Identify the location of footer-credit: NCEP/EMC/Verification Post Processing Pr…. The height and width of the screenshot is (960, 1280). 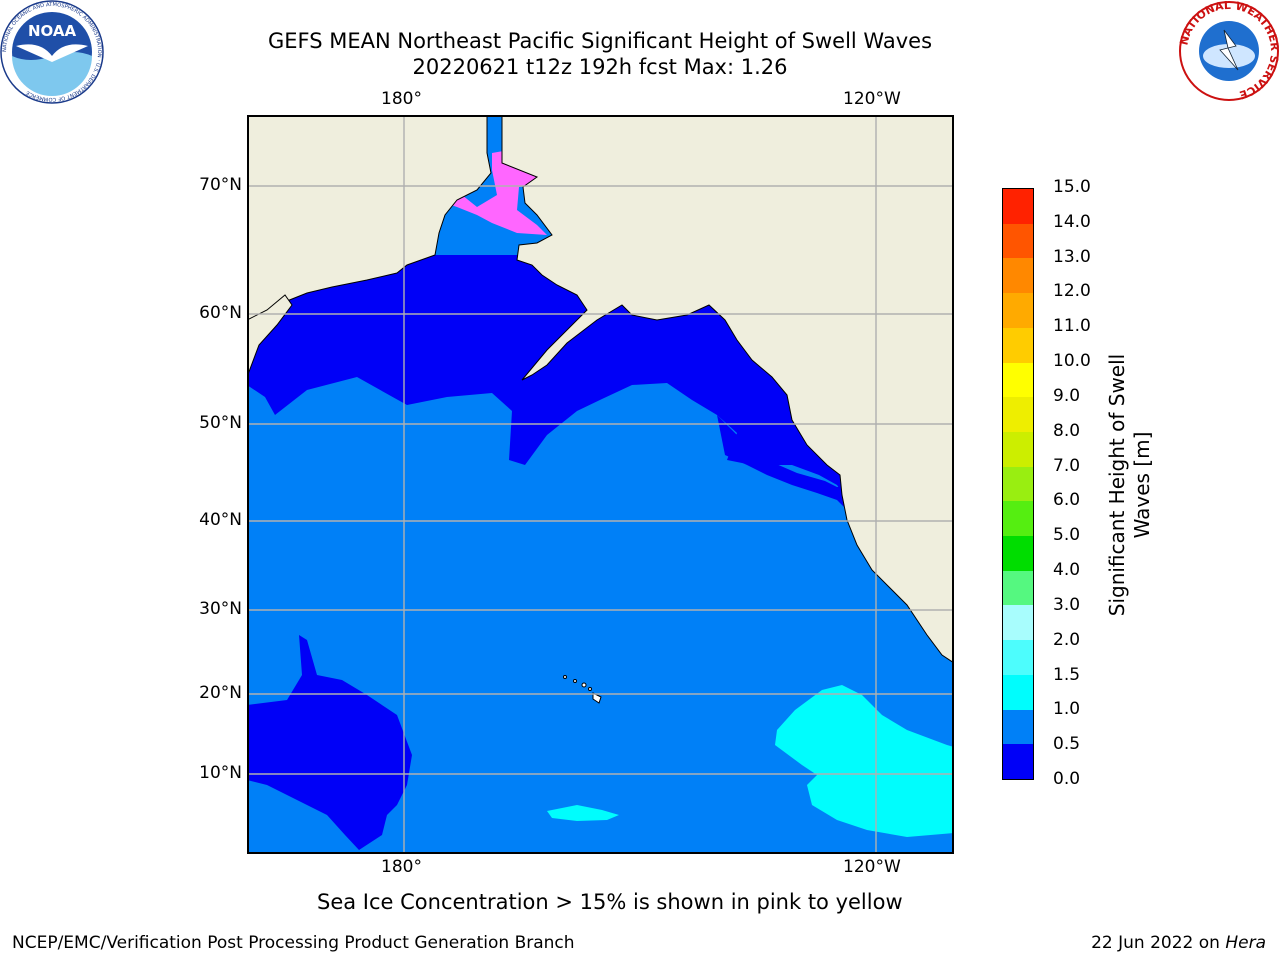
(293, 943).